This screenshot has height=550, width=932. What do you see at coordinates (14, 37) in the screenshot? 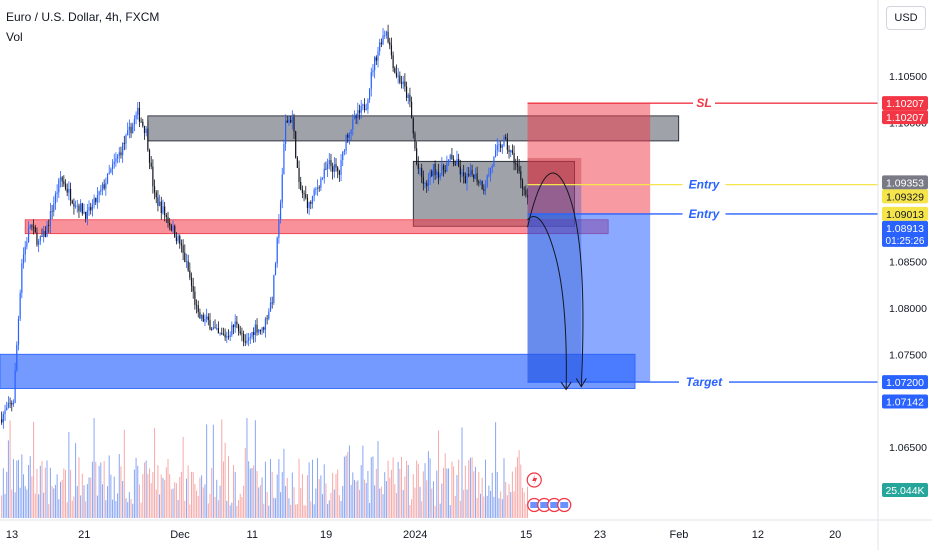
I see `volume-indicator-label: Vol` at bounding box center [14, 37].